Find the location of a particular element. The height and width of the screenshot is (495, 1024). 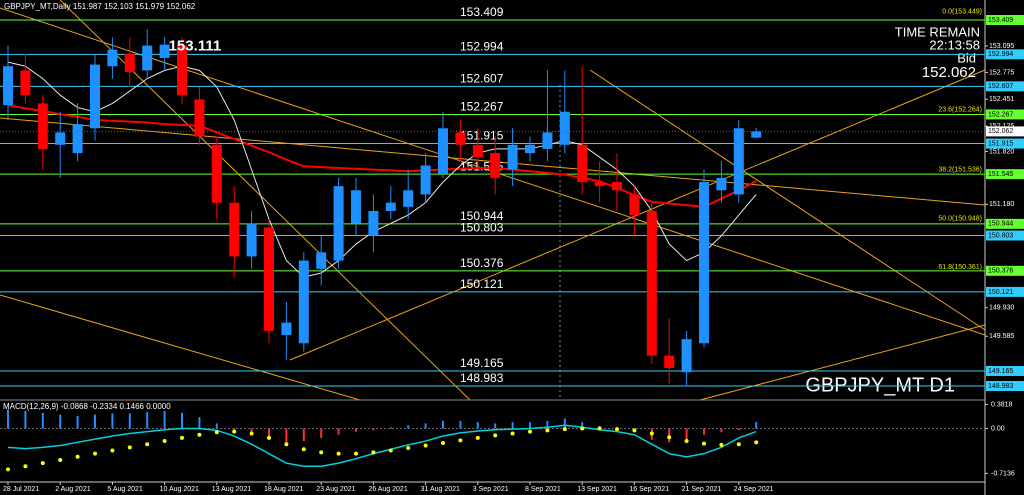

level-label: 153.409 is located at coordinates (482, 12).